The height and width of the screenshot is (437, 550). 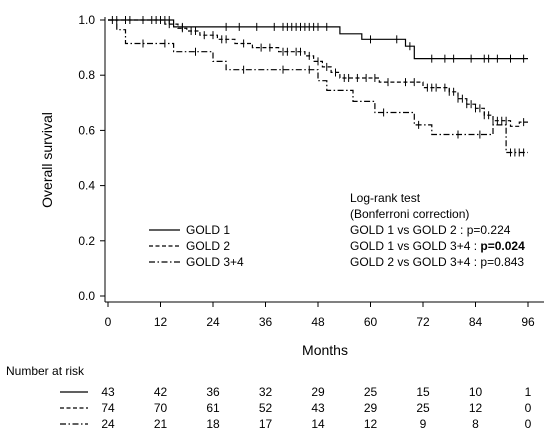 What do you see at coordinates (266, 392) in the screenshot?
I see `risk-value-r1-36: 32` at bounding box center [266, 392].